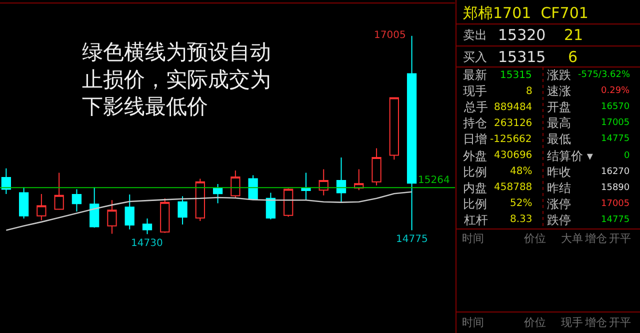 The height and width of the screenshot is (333, 640). What do you see at coordinates (475, 35) in the screenshot?
I see `text: 卖出` at bounding box center [475, 35].